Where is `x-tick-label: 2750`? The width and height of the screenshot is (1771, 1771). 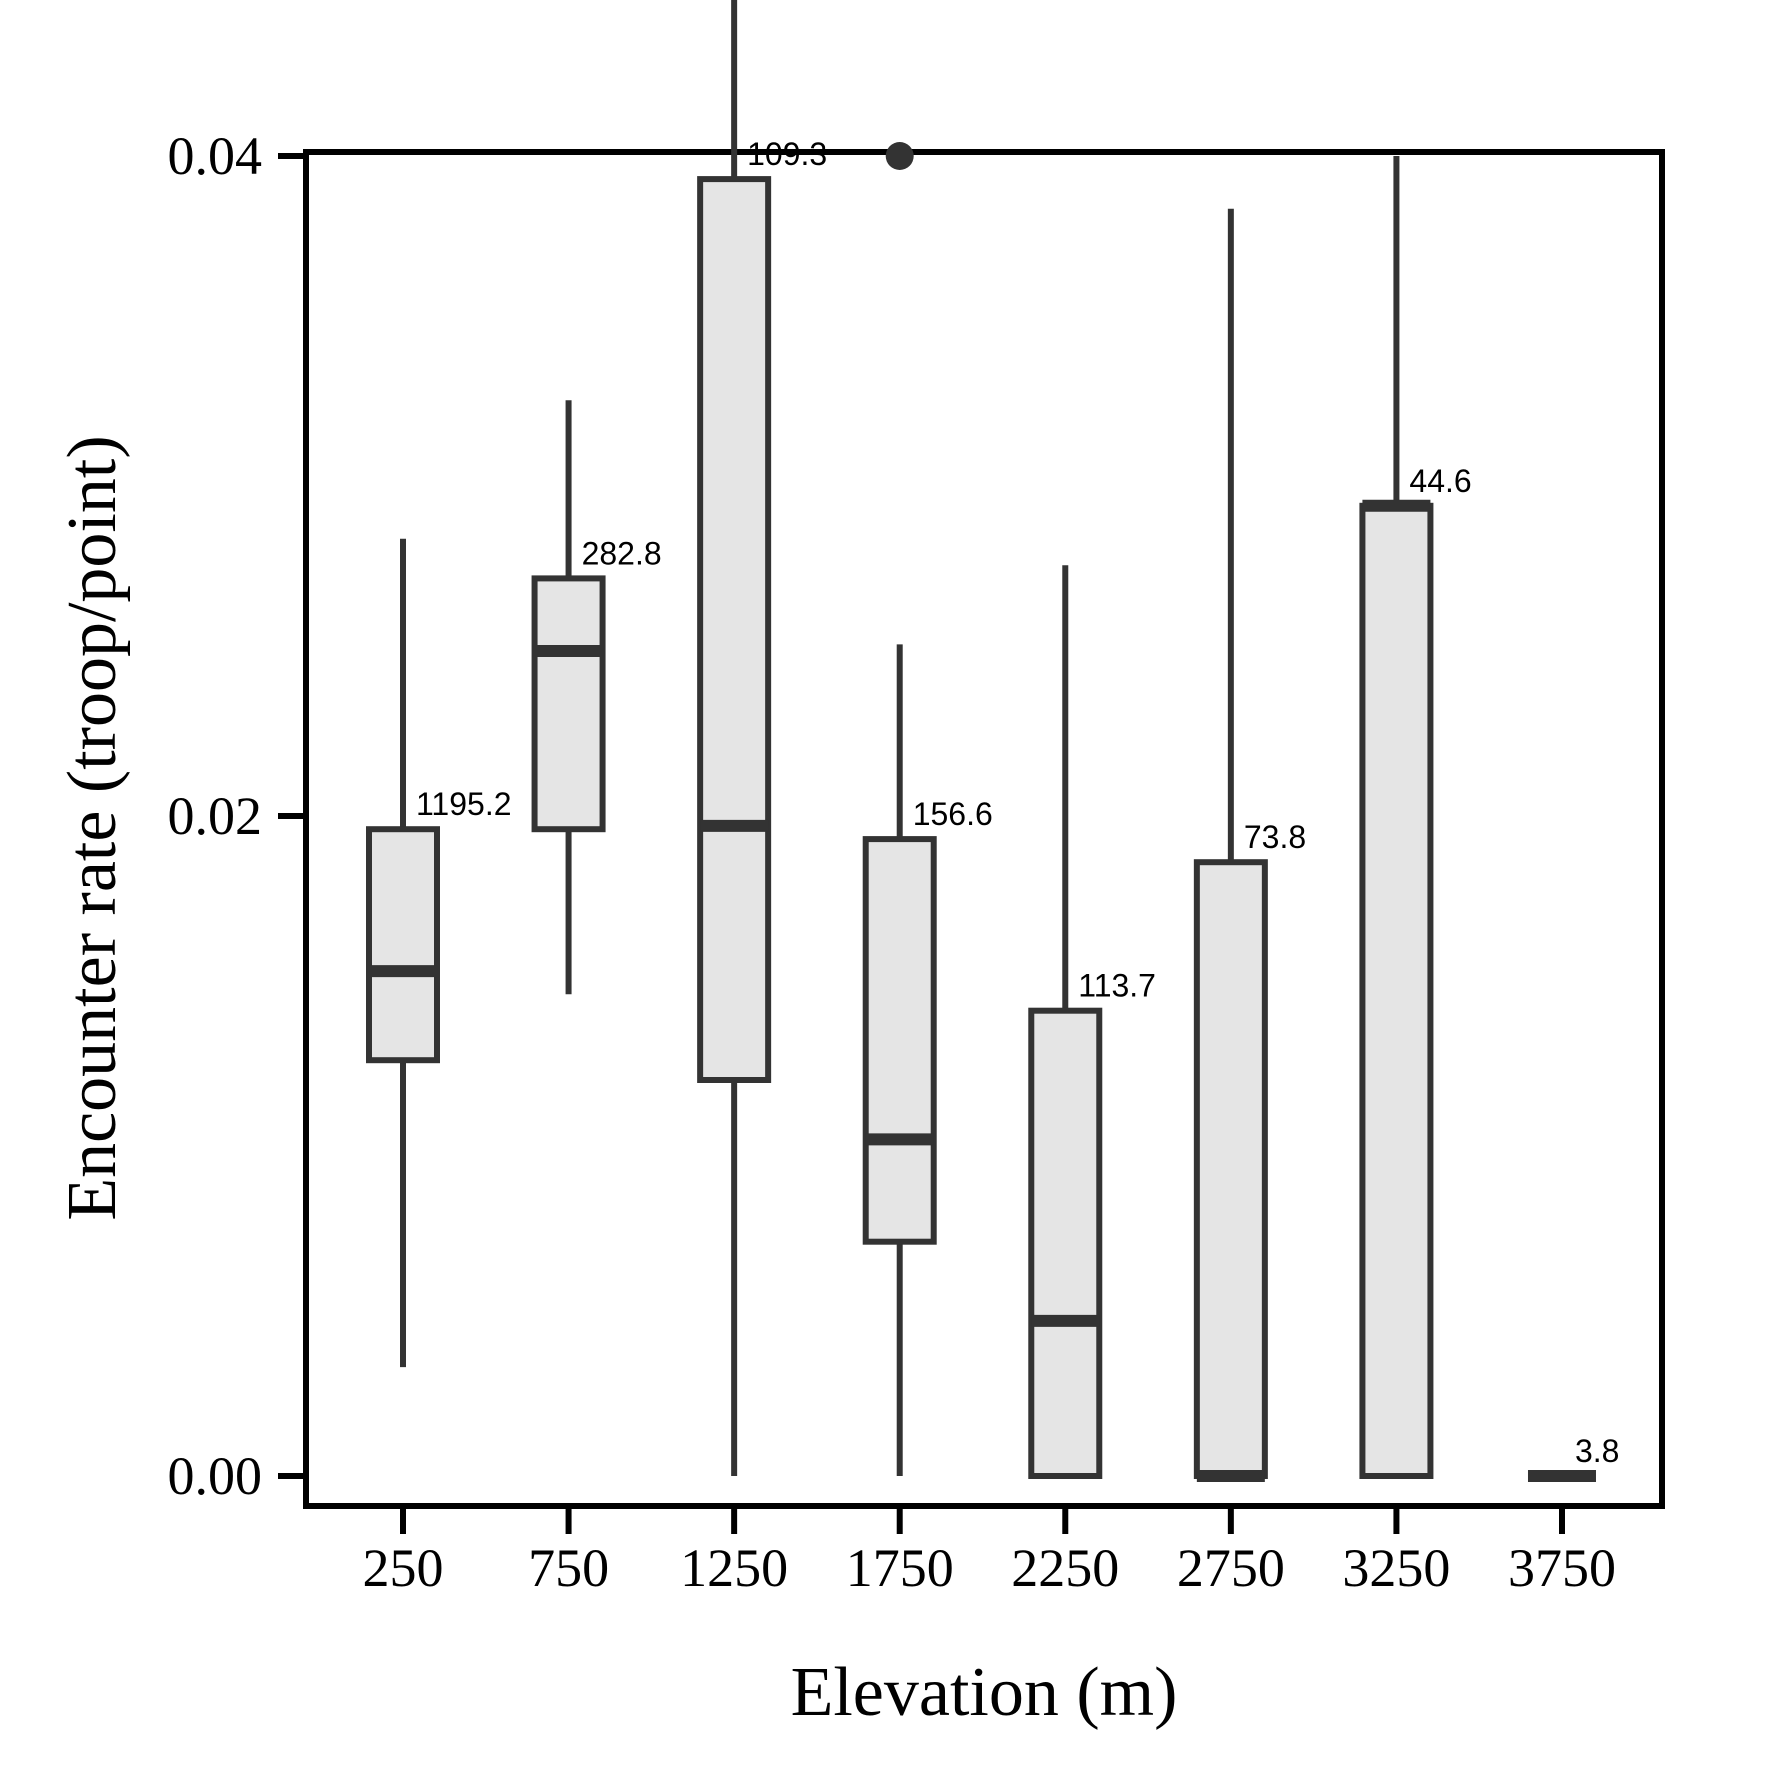 x-tick-label: 2750 is located at coordinates (1231, 1568).